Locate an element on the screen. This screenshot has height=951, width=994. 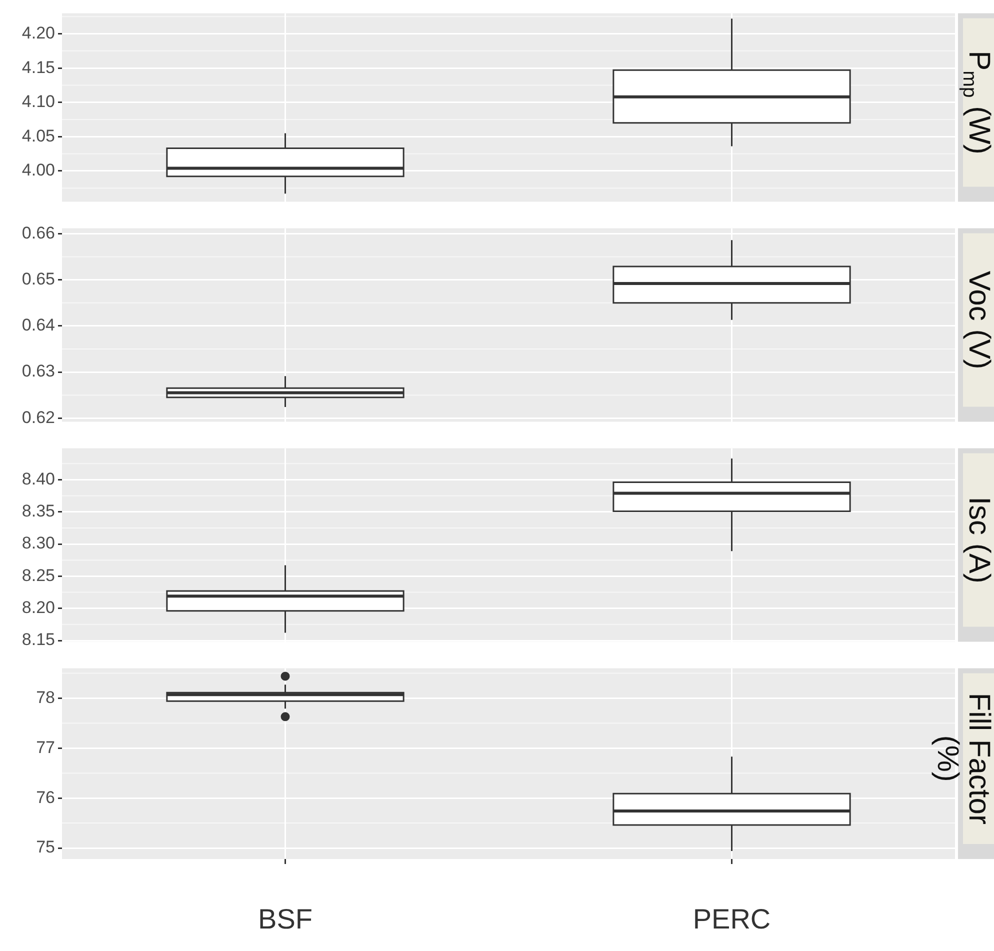
y-tick-label: 8.40 is located at coordinates (38, 478).